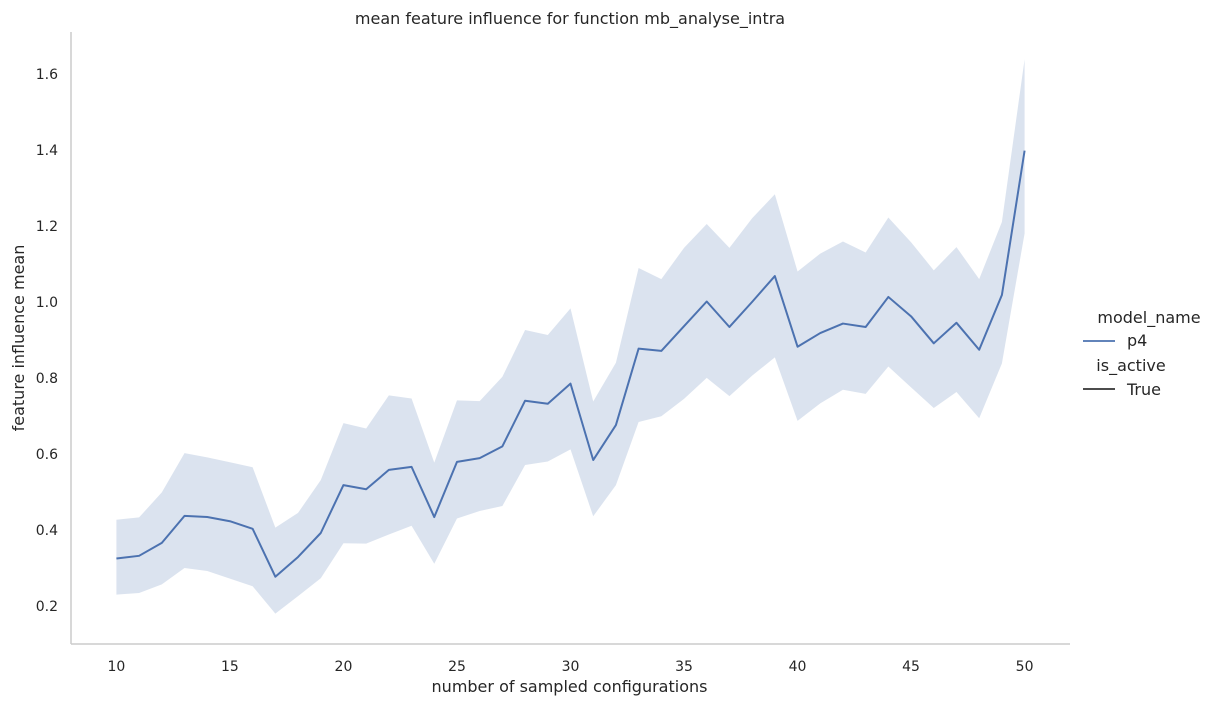 This screenshot has width=1216, height=706. What do you see at coordinates (1148, 318) in the screenshot?
I see `legend-hue-title: model_name` at bounding box center [1148, 318].